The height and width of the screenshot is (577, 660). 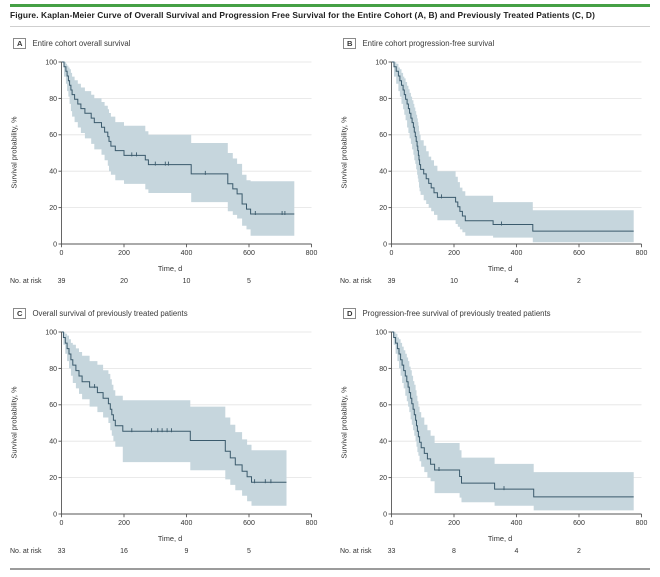 I want to click on panel-a-title: Entire cohort overall survival, so click(x=81, y=43).